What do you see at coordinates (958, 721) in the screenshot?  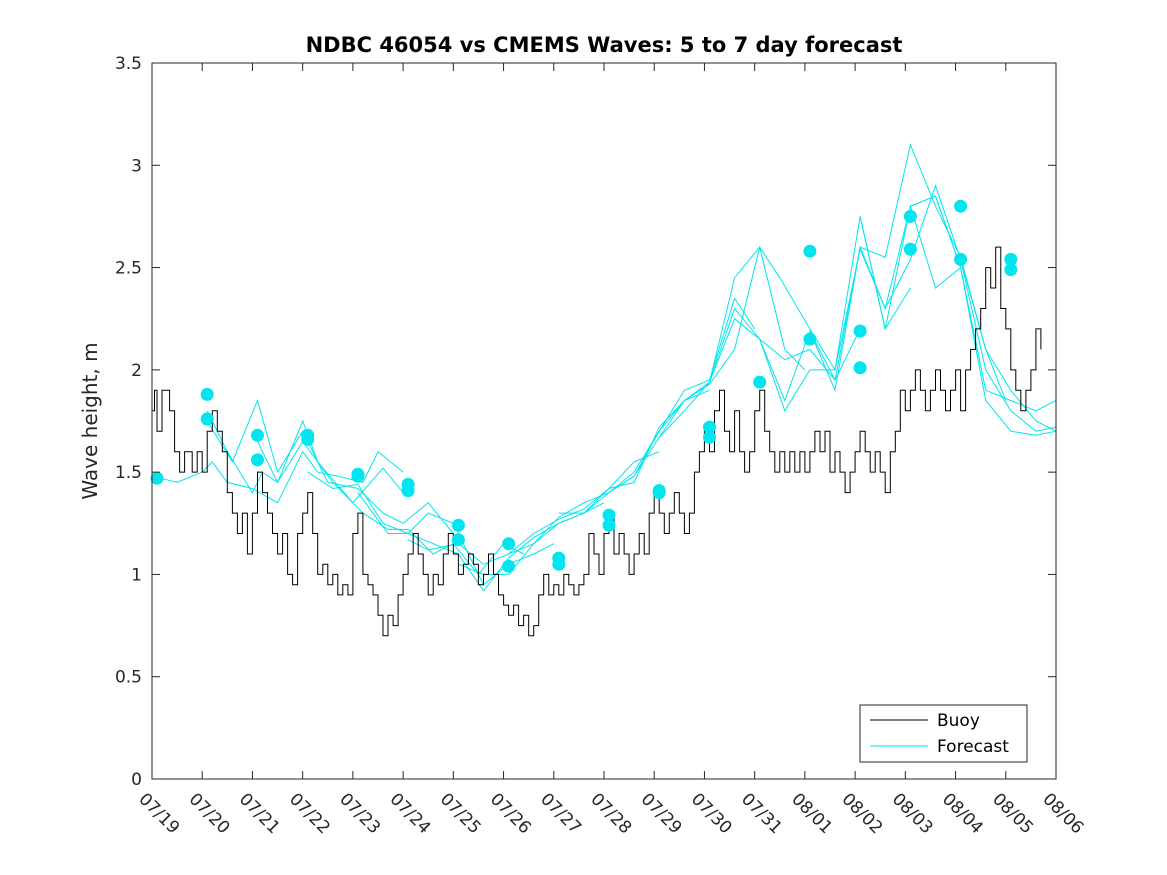 I see `legend-buoy-label: Buoy` at bounding box center [958, 721].